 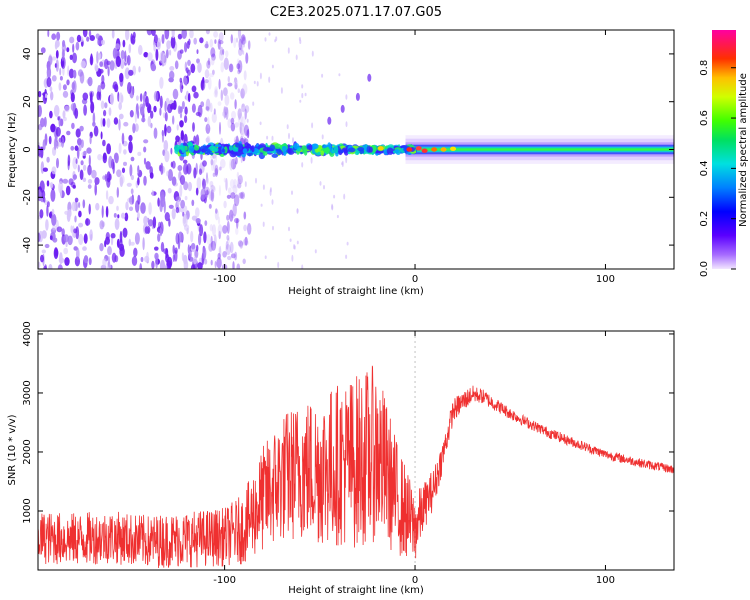 I want to click on snr-x-axis-label: Height of straight line (km), so click(x=356, y=590).